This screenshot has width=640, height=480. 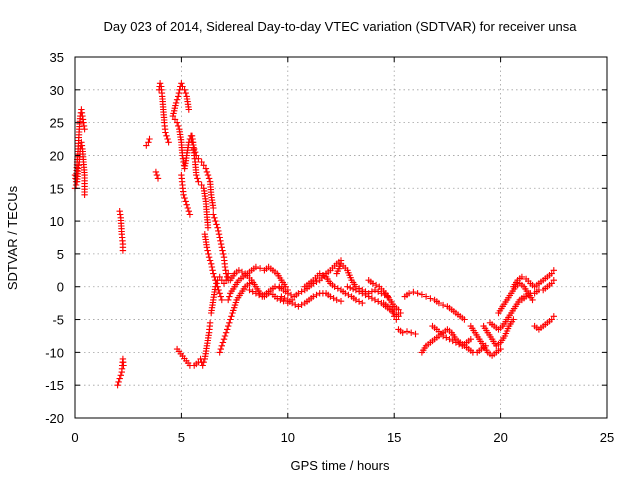 I want to click on y-tick-label: -15, so click(x=54, y=385).